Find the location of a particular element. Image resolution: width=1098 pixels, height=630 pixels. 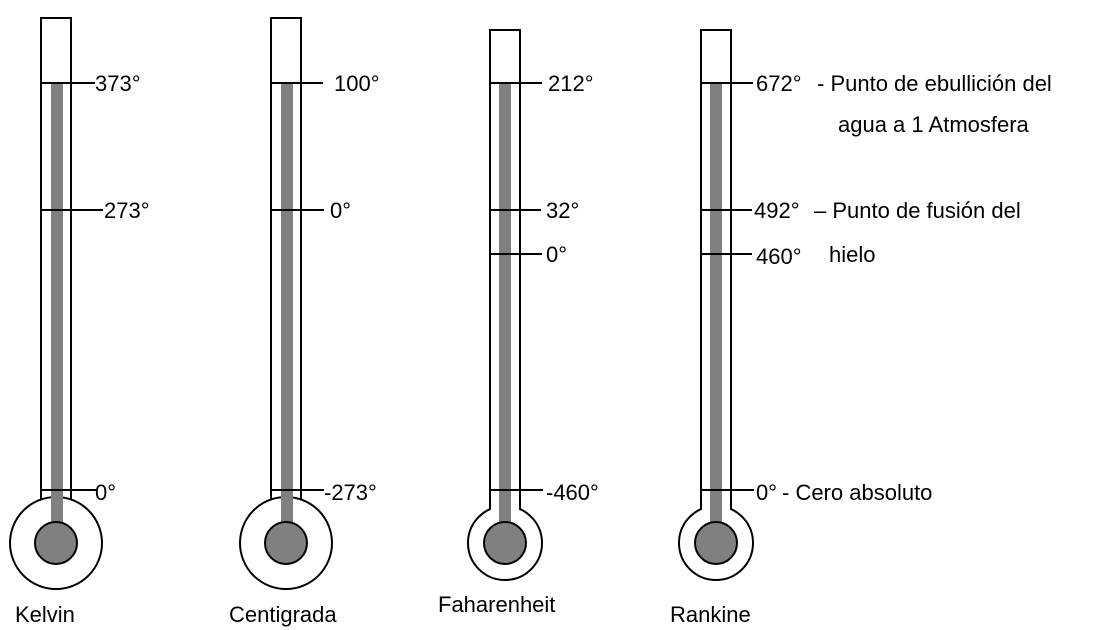

tick-label-absolute-zero: -273° is located at coordinates (350, 492).